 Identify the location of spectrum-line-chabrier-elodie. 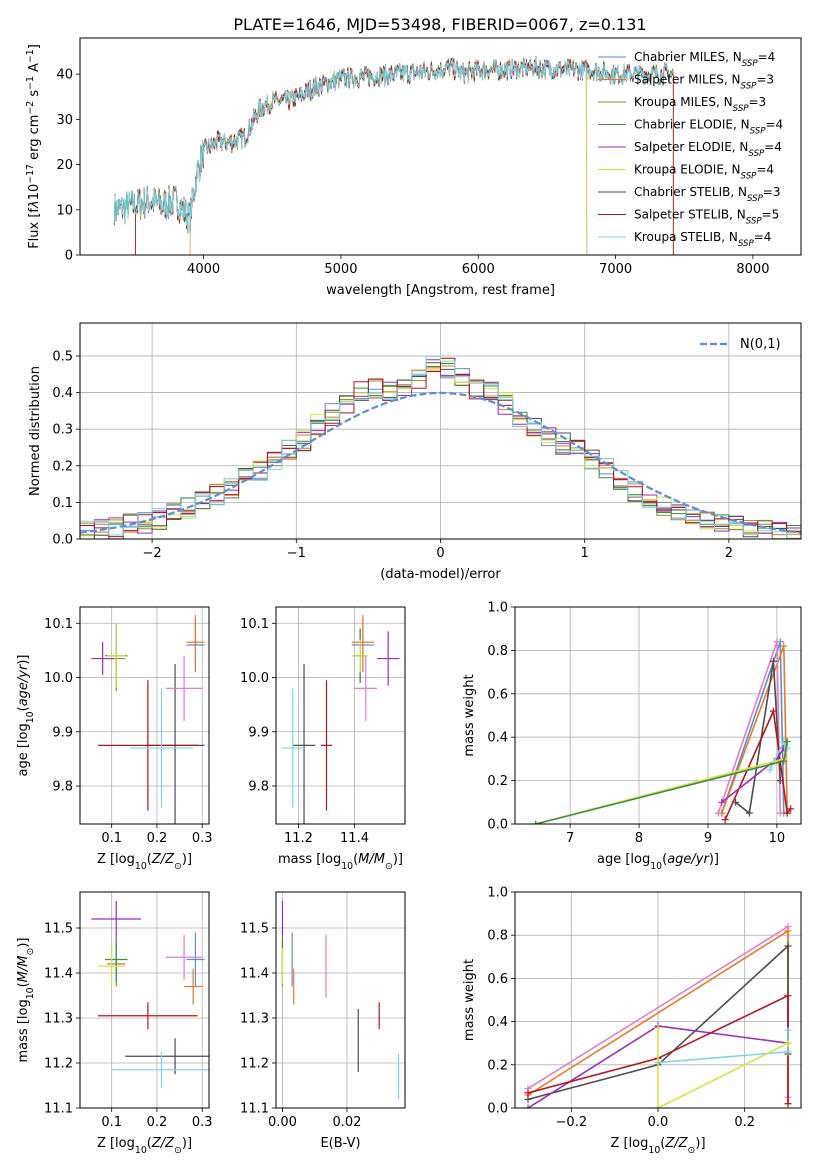
(393, 145).